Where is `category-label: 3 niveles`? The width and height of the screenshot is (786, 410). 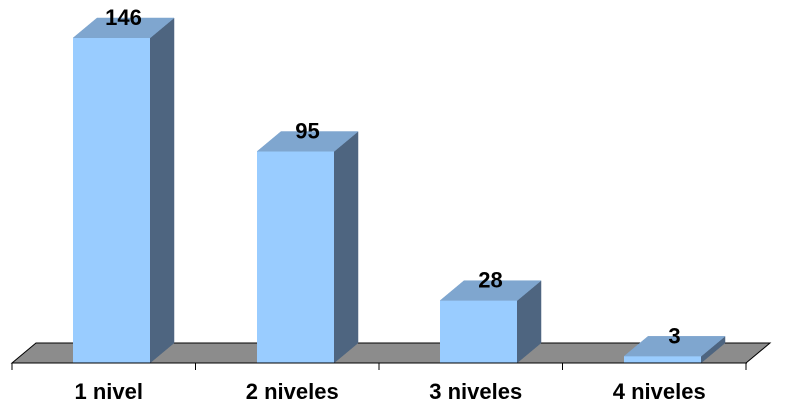 category-label: 3 niveles is located at coordinates (475, 391).